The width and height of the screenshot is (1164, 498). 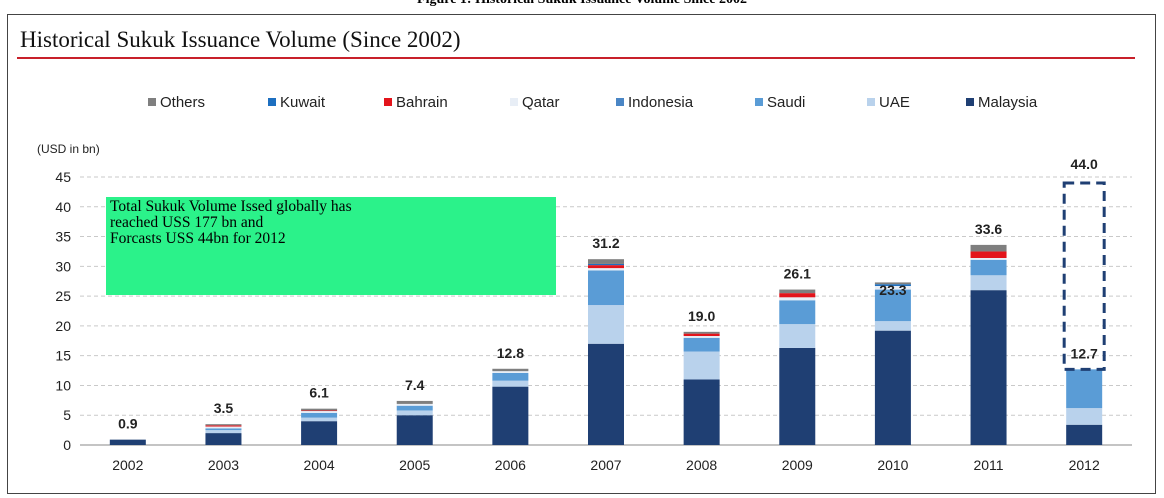 I want to click on legend-swatch-indonesia, so click(x=620, y=102).